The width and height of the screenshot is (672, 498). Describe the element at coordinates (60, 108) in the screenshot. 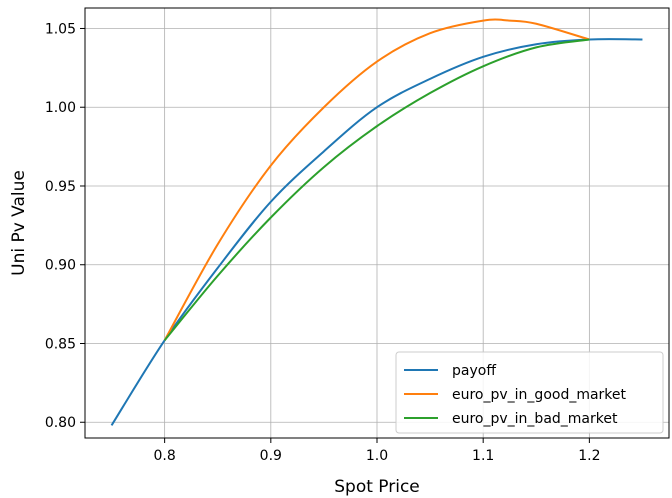

I see `y-tick-label: 1.00` at that location.